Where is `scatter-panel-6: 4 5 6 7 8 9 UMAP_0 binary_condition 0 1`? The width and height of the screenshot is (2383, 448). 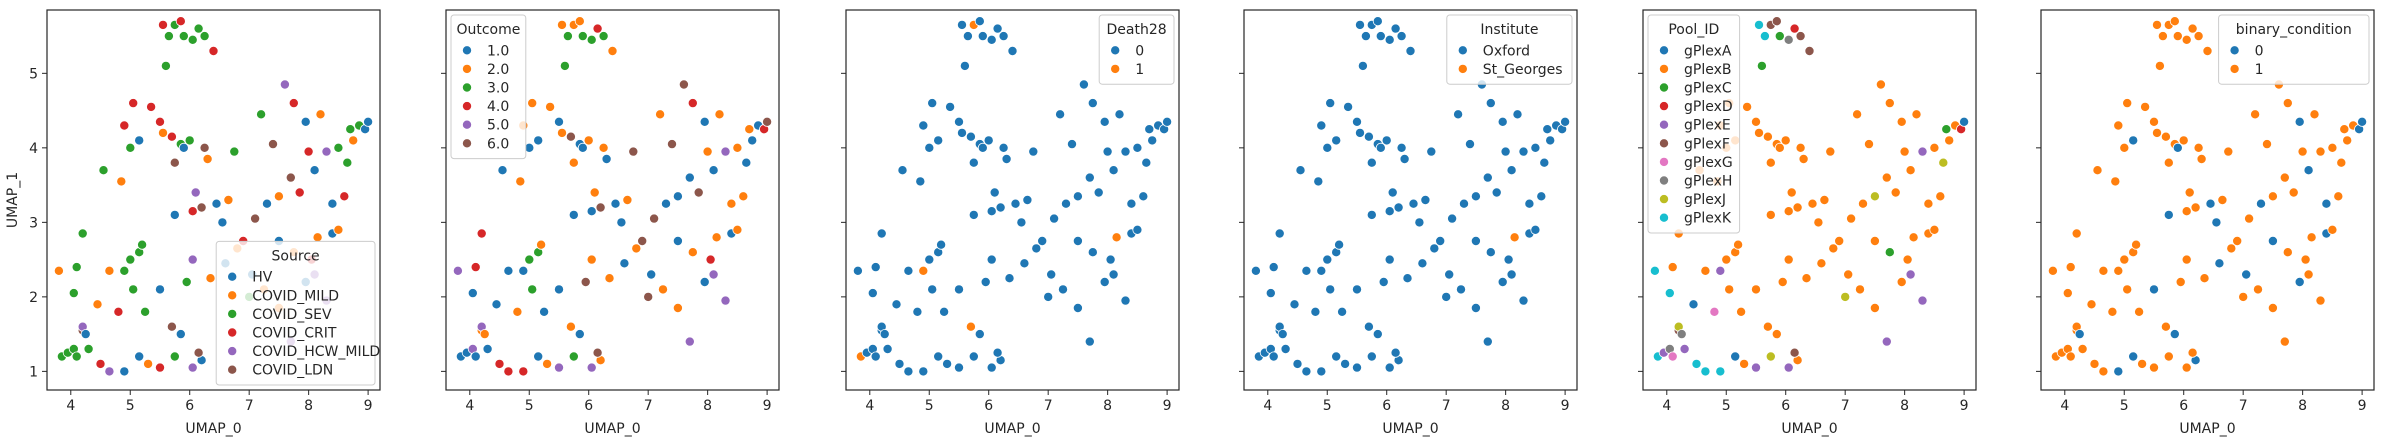
scatter-panel-6: 4 5 6 7 8 9 UMAP_0 binary_condition 0 1 is located at coordinates (2205, 223).